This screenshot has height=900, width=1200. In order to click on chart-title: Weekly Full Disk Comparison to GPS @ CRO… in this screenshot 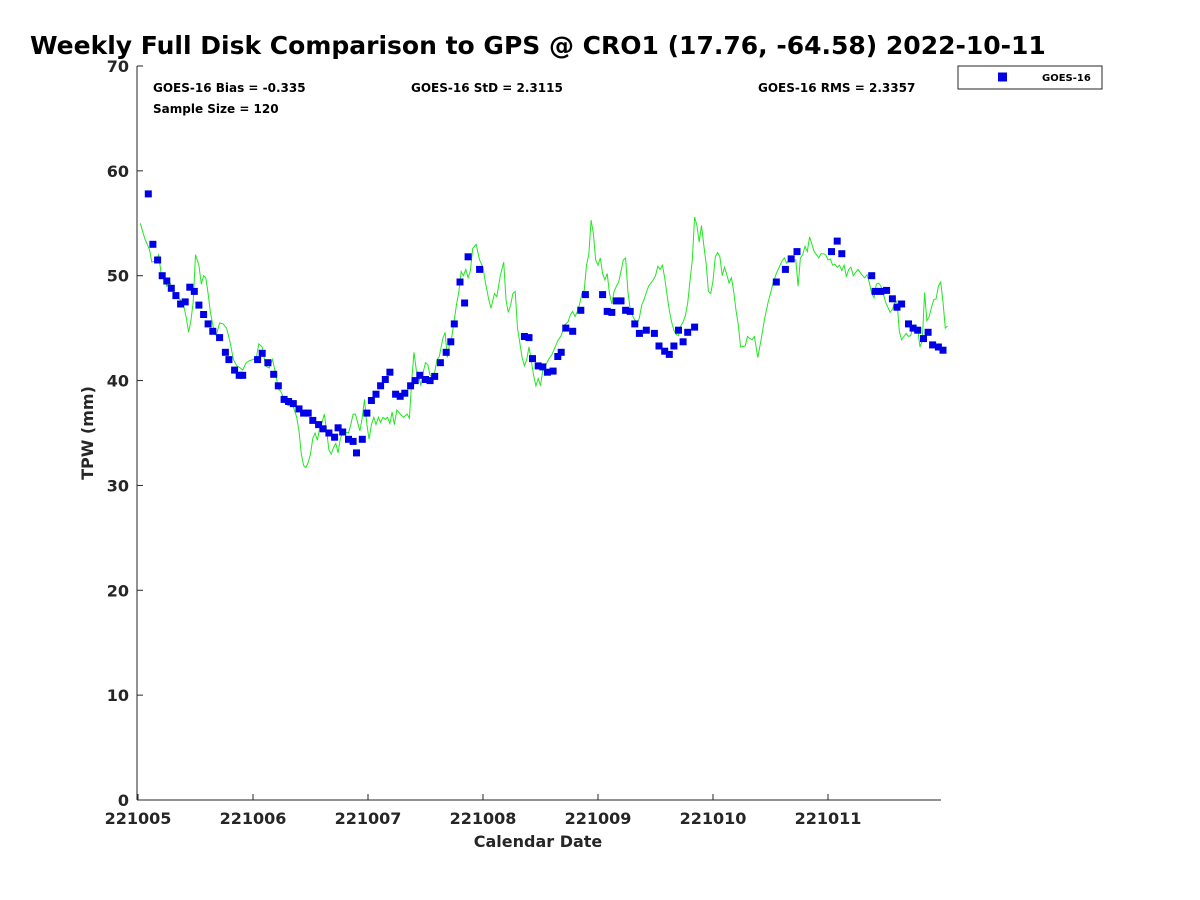, I will do `click(538, 45)`.